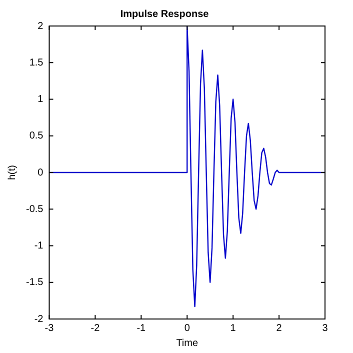  I want to click on y-tick-label: 1.5, so click(36, 62).